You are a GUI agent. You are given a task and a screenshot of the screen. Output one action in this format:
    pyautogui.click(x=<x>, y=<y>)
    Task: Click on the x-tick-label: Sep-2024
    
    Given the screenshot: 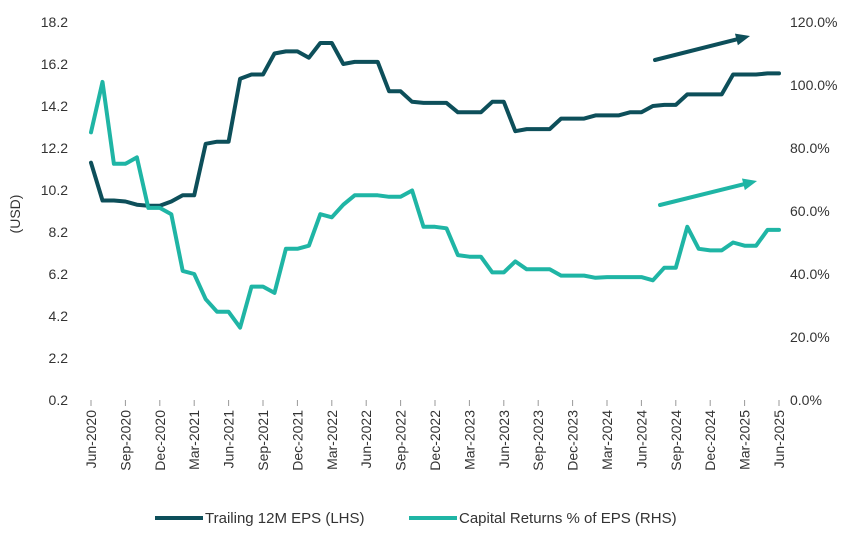 What is the action you would take?
    pyautogui.click(x=676, y=440)
    